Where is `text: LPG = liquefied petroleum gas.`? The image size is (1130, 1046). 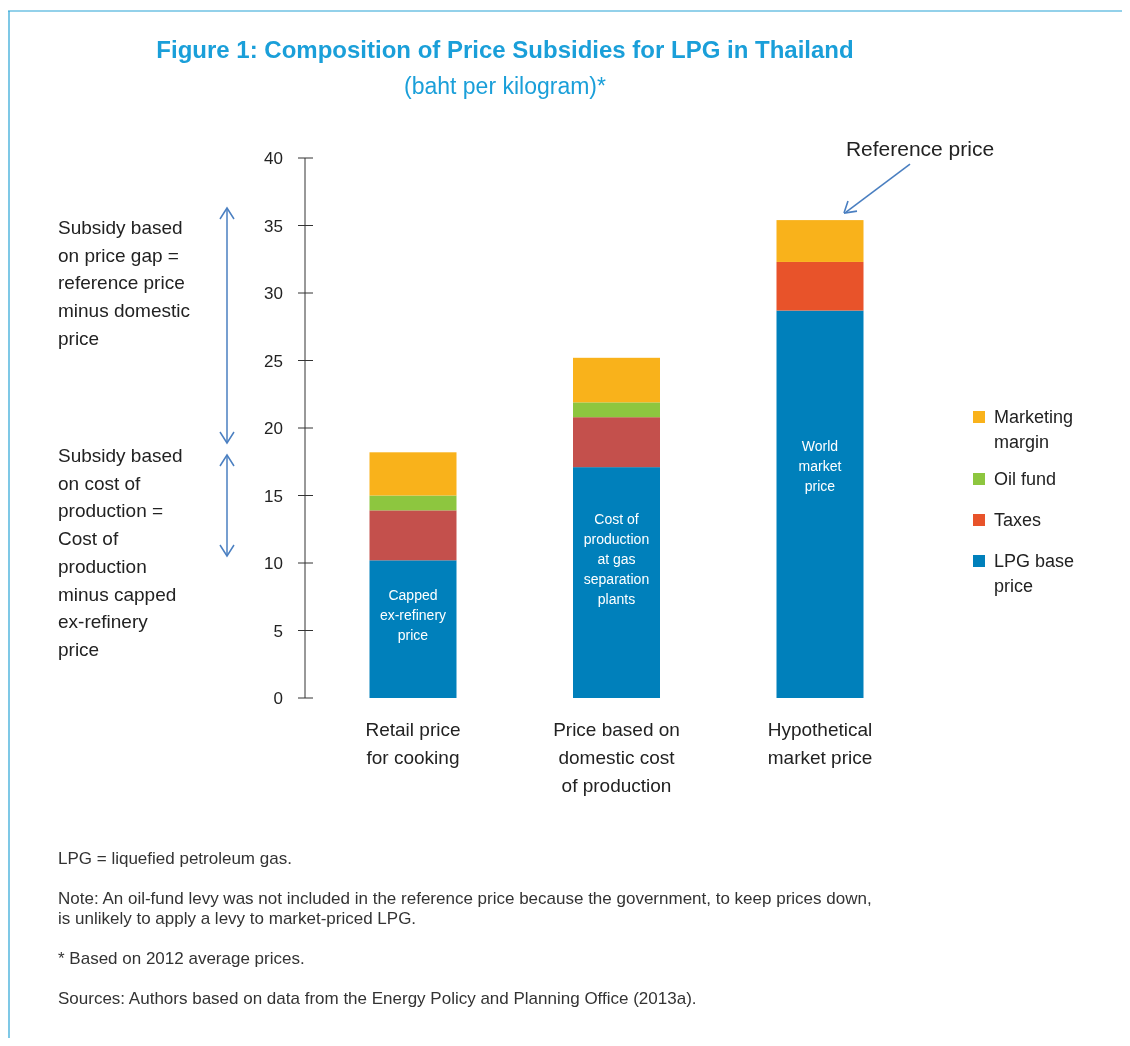
text: LPG = liquefied petroleum gas. is located at coordinates (175, 858).